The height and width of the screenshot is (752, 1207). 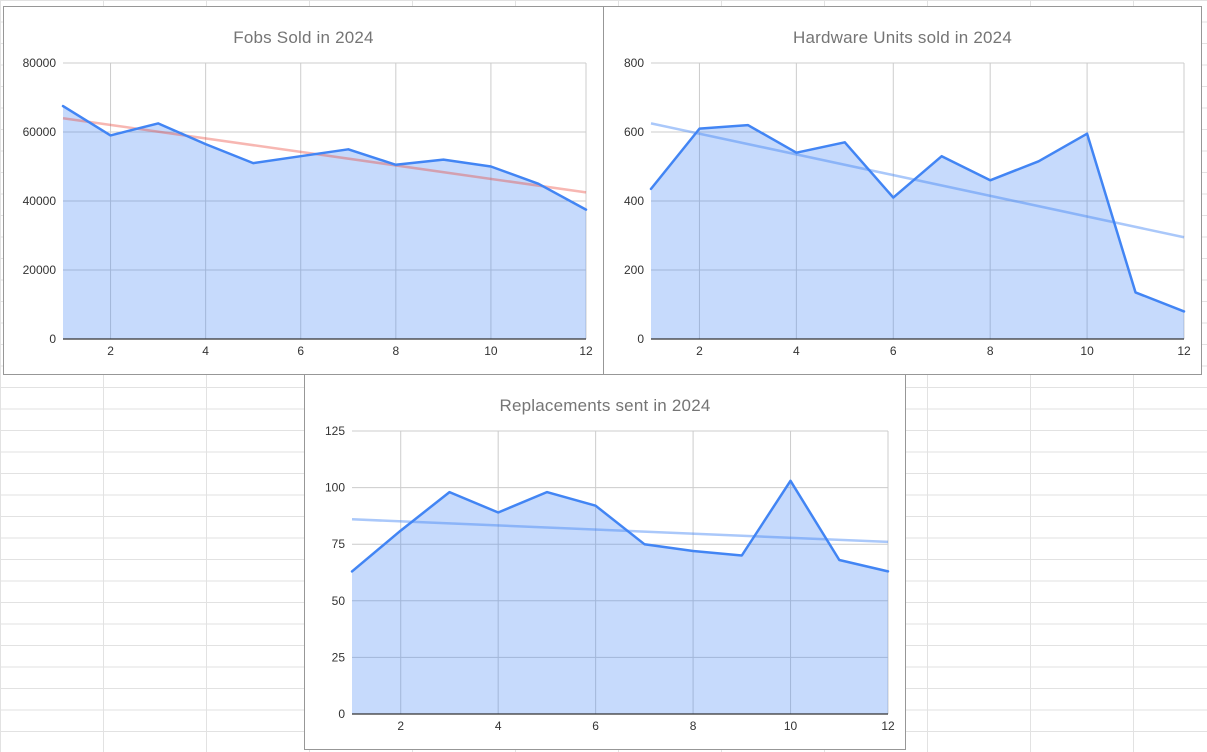 I want to click on svg-text: 60000, so click(x=40, y=132).